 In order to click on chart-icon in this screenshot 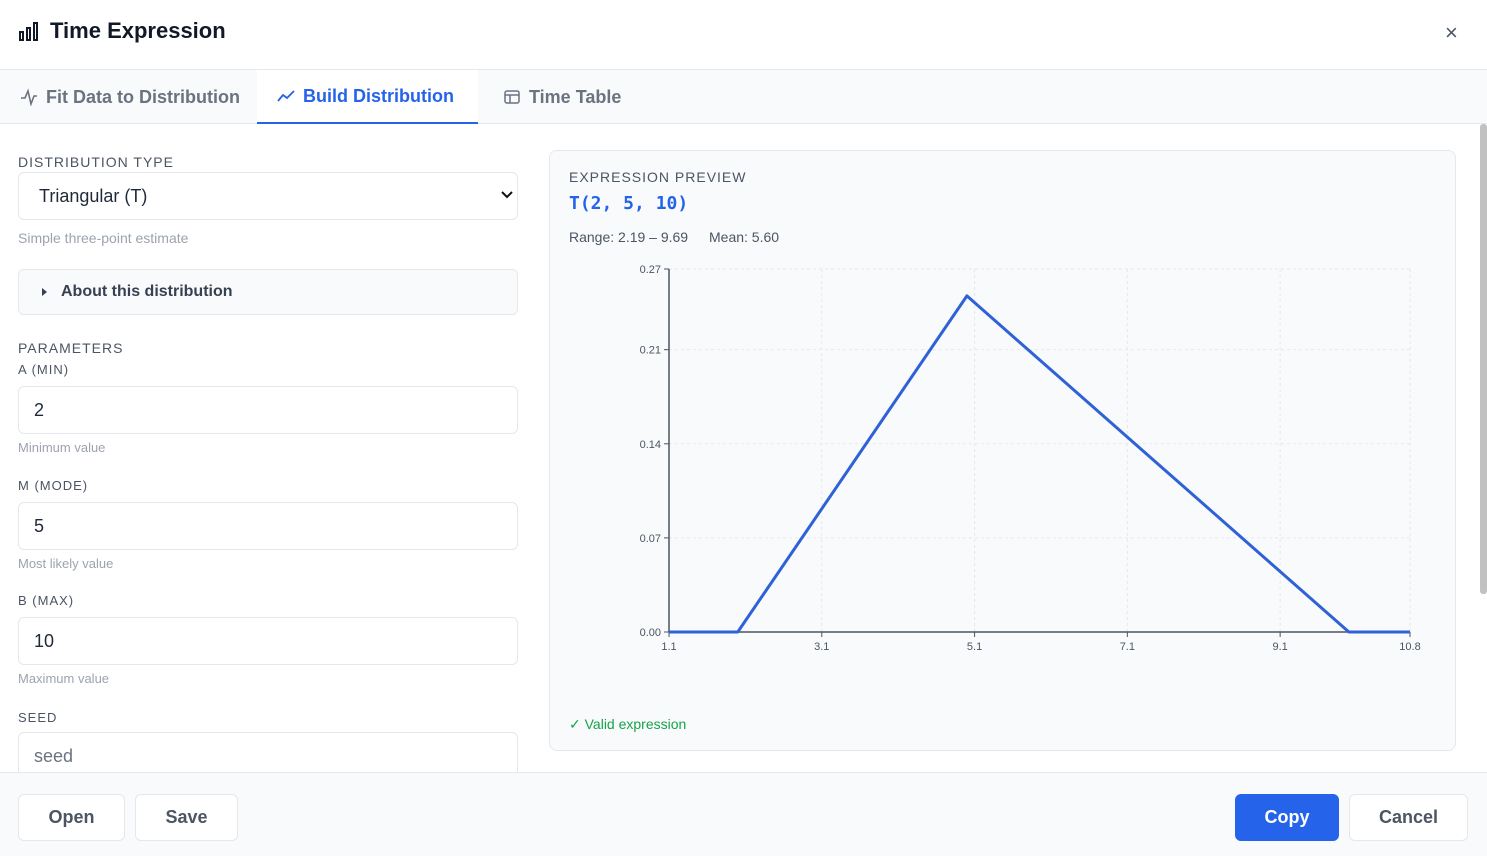, I will do `click(28, 31)`.